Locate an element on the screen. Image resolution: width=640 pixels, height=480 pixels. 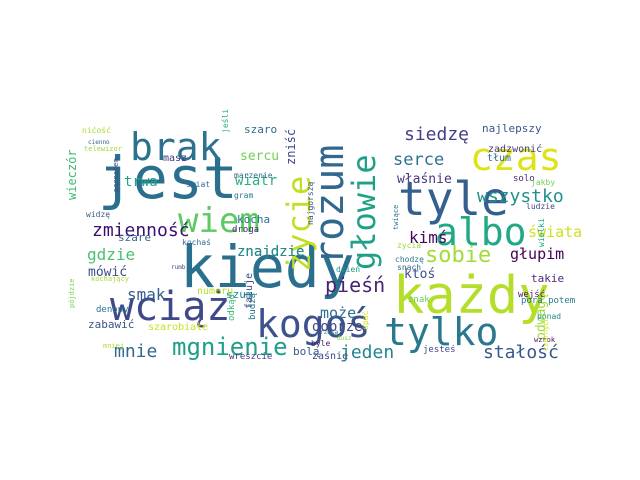
word-42: najlepszy is located at coordinates (512, 128).